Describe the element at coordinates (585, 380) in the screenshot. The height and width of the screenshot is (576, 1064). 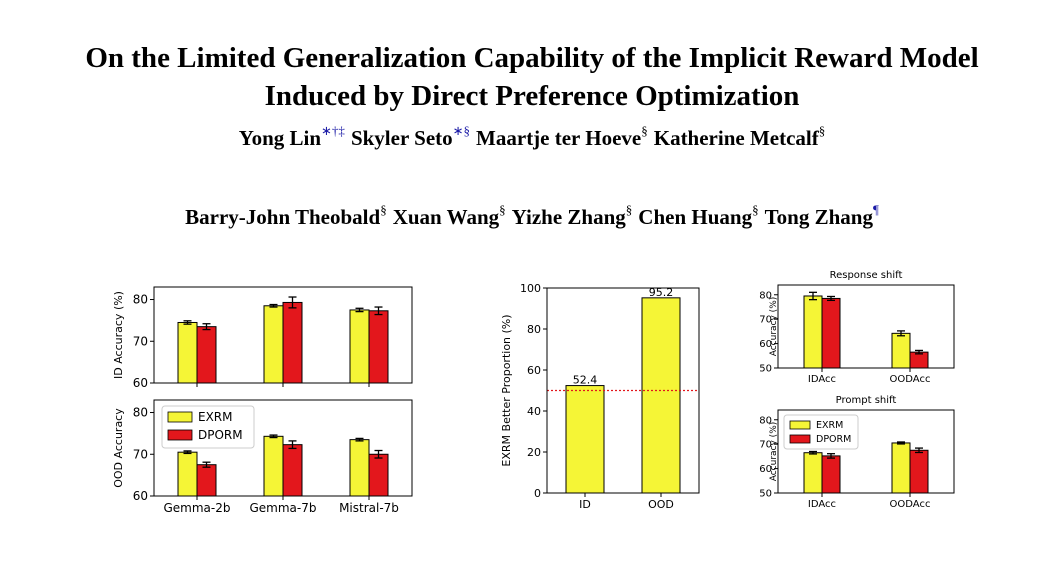
I see `data-label: 52.4` at that location.